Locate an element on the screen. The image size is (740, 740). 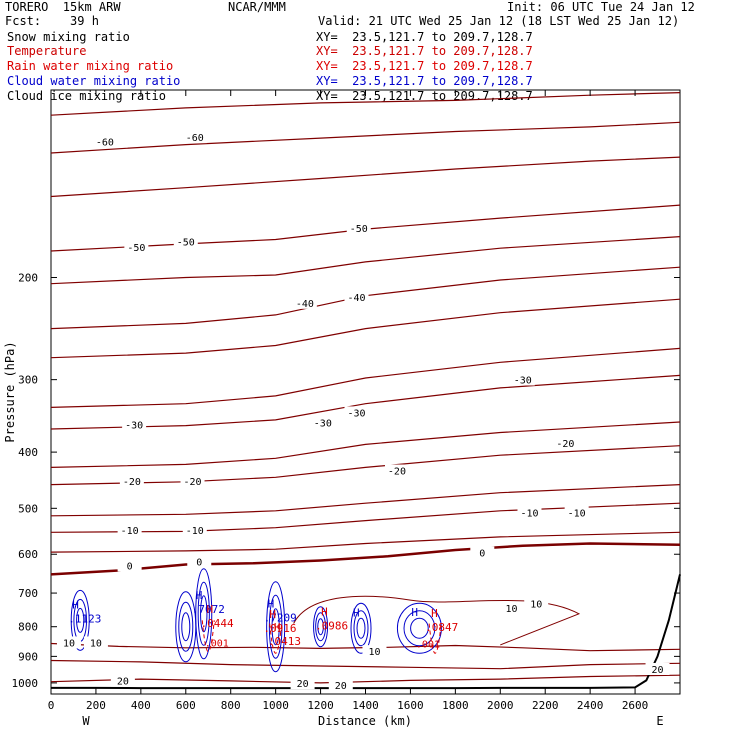
temperature-label: -40 is located at coordinates (305, 304).